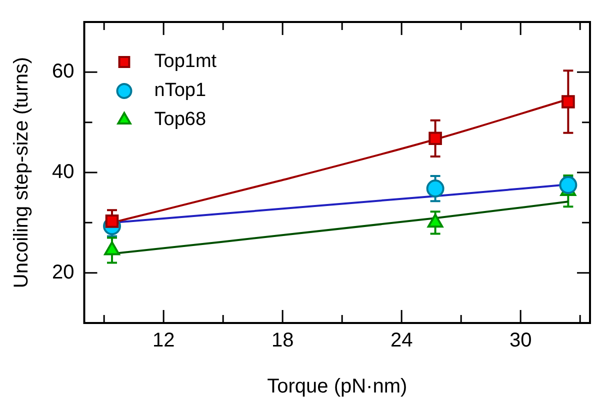 The height and width of the screenshot is (407, 600). I want to click on y-tick-label: 20, so click(63, 272).